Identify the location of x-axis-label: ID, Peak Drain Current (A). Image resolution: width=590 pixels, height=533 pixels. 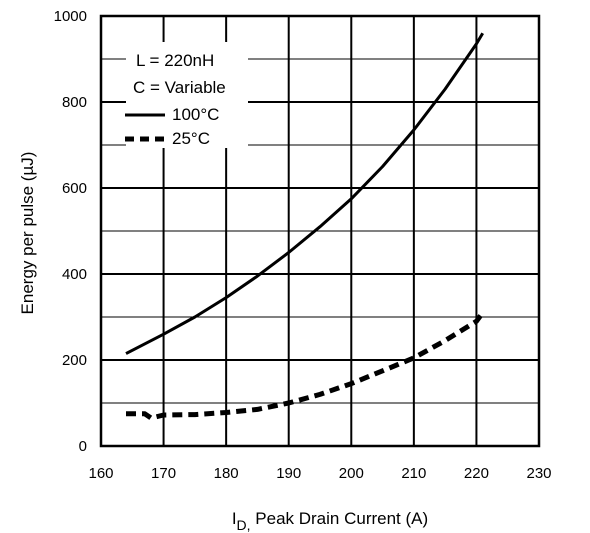
(330, 521).